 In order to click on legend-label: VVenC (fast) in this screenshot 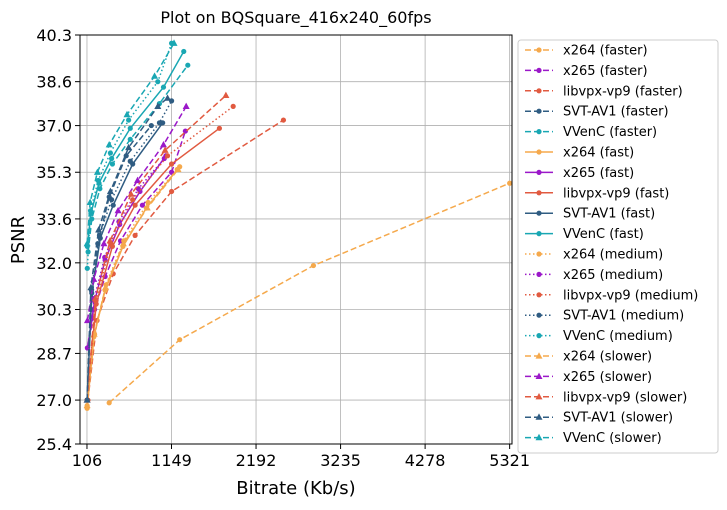, I will do `click(603, 234)`.